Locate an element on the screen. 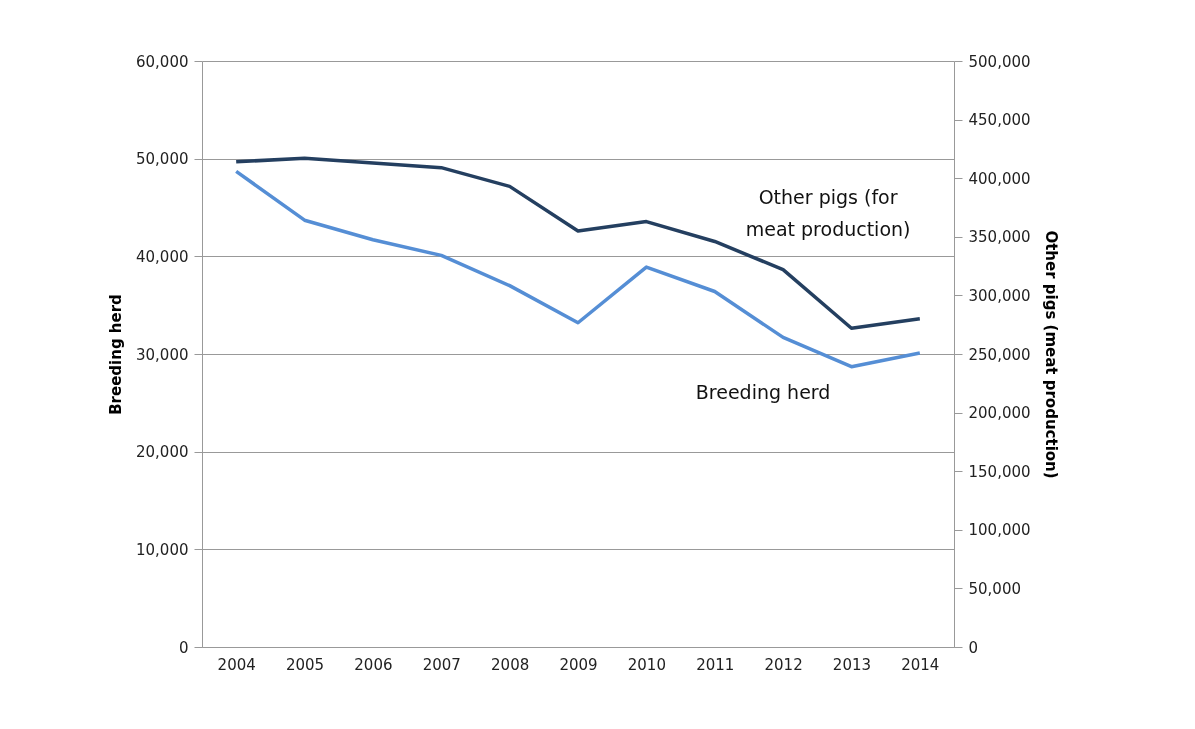 The height and width of the screenshot is (729, 1195). x-tick-label: 2007 is located at coordinates (441, 664).